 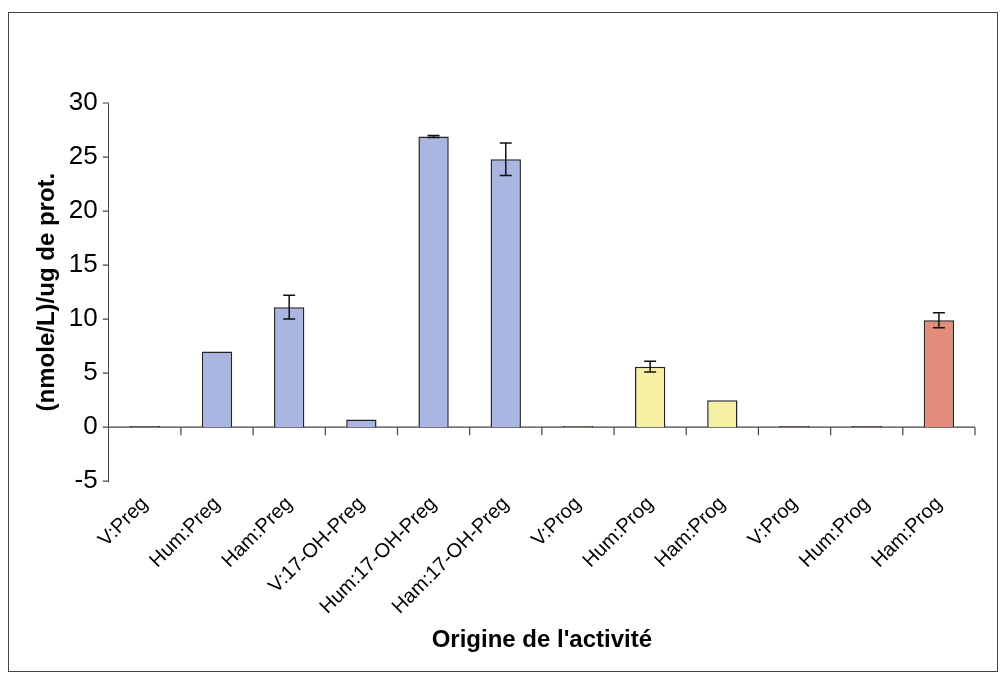 I want to click on y-tick-label: 5, so click(x=90, y=371).